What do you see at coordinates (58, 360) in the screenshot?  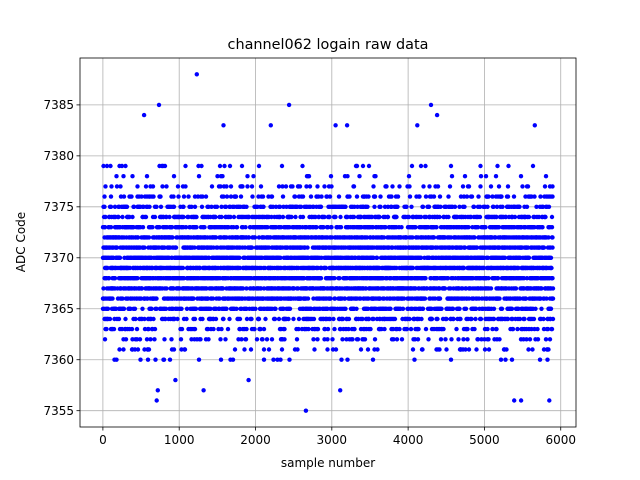 I see `y-tick-label: 7360` at bounding box center [58, 360].